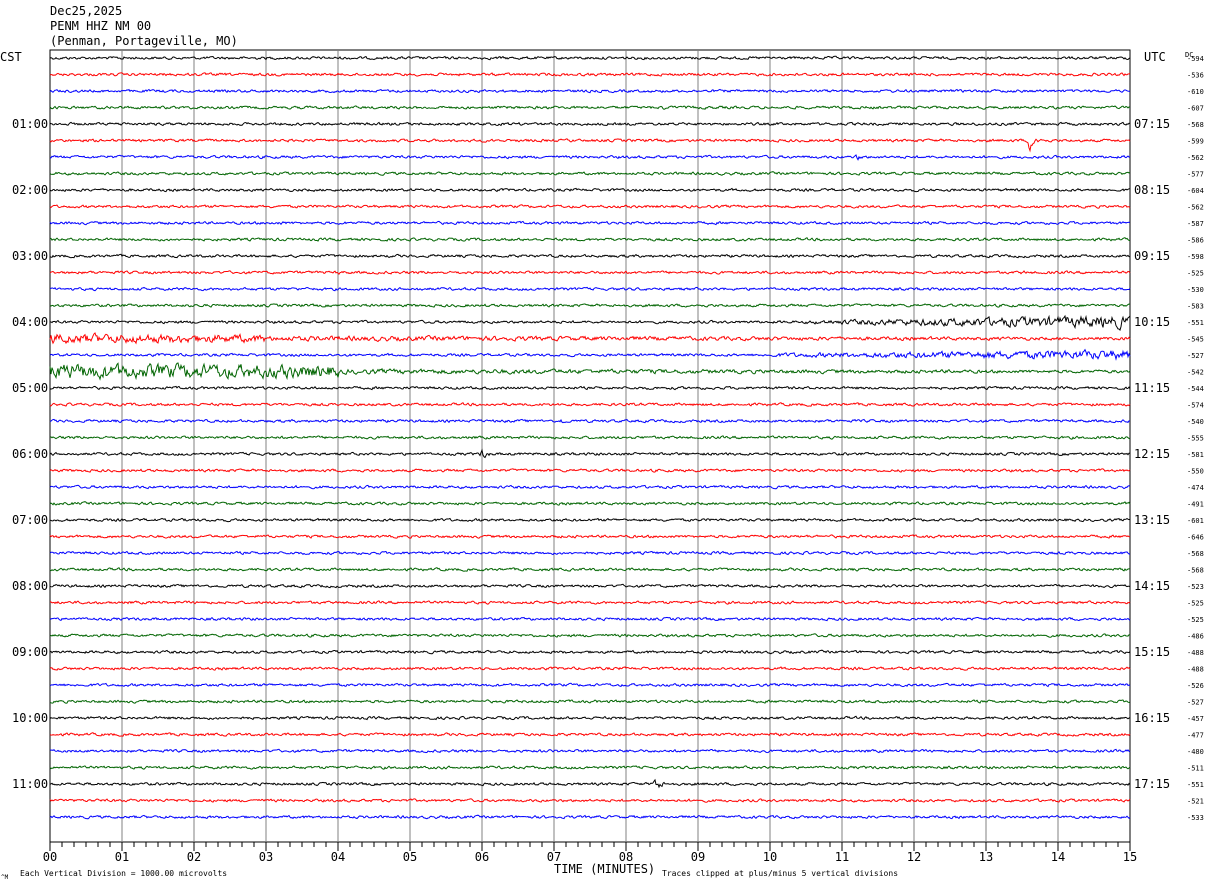 This screenshot has width=1210, height=886. What do you see at coordinates (1195, 422) in the screenshot?
I see `dc-offset-label: -540` at bounding box center [1195, 422].